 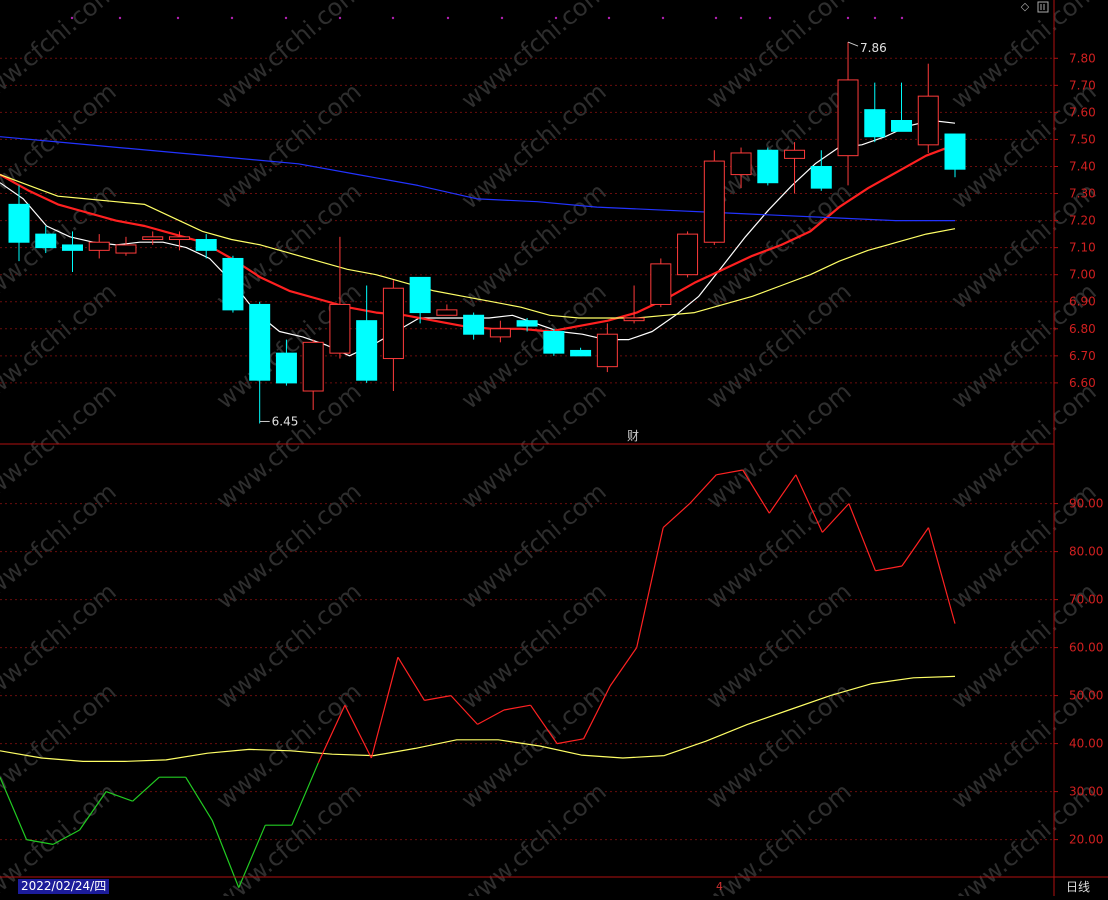 What do you see at coordinates (478, 719) in the screenshot?
I see `signal-line` at bounding box center [478, 719].